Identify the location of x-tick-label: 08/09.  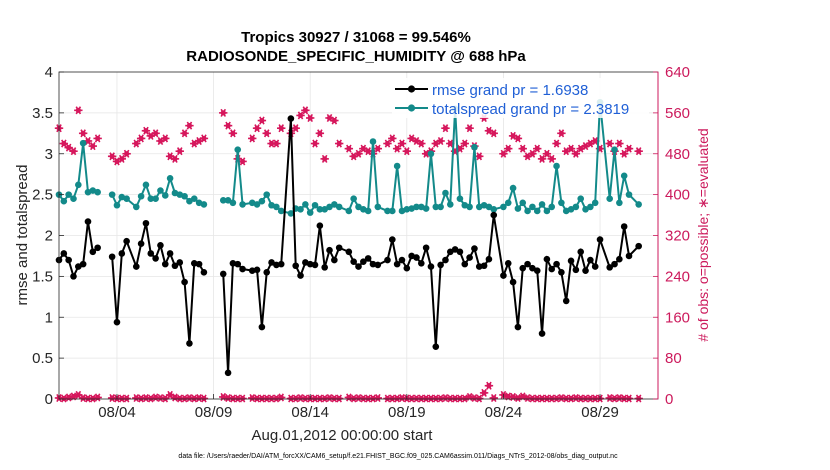
(214, 412).